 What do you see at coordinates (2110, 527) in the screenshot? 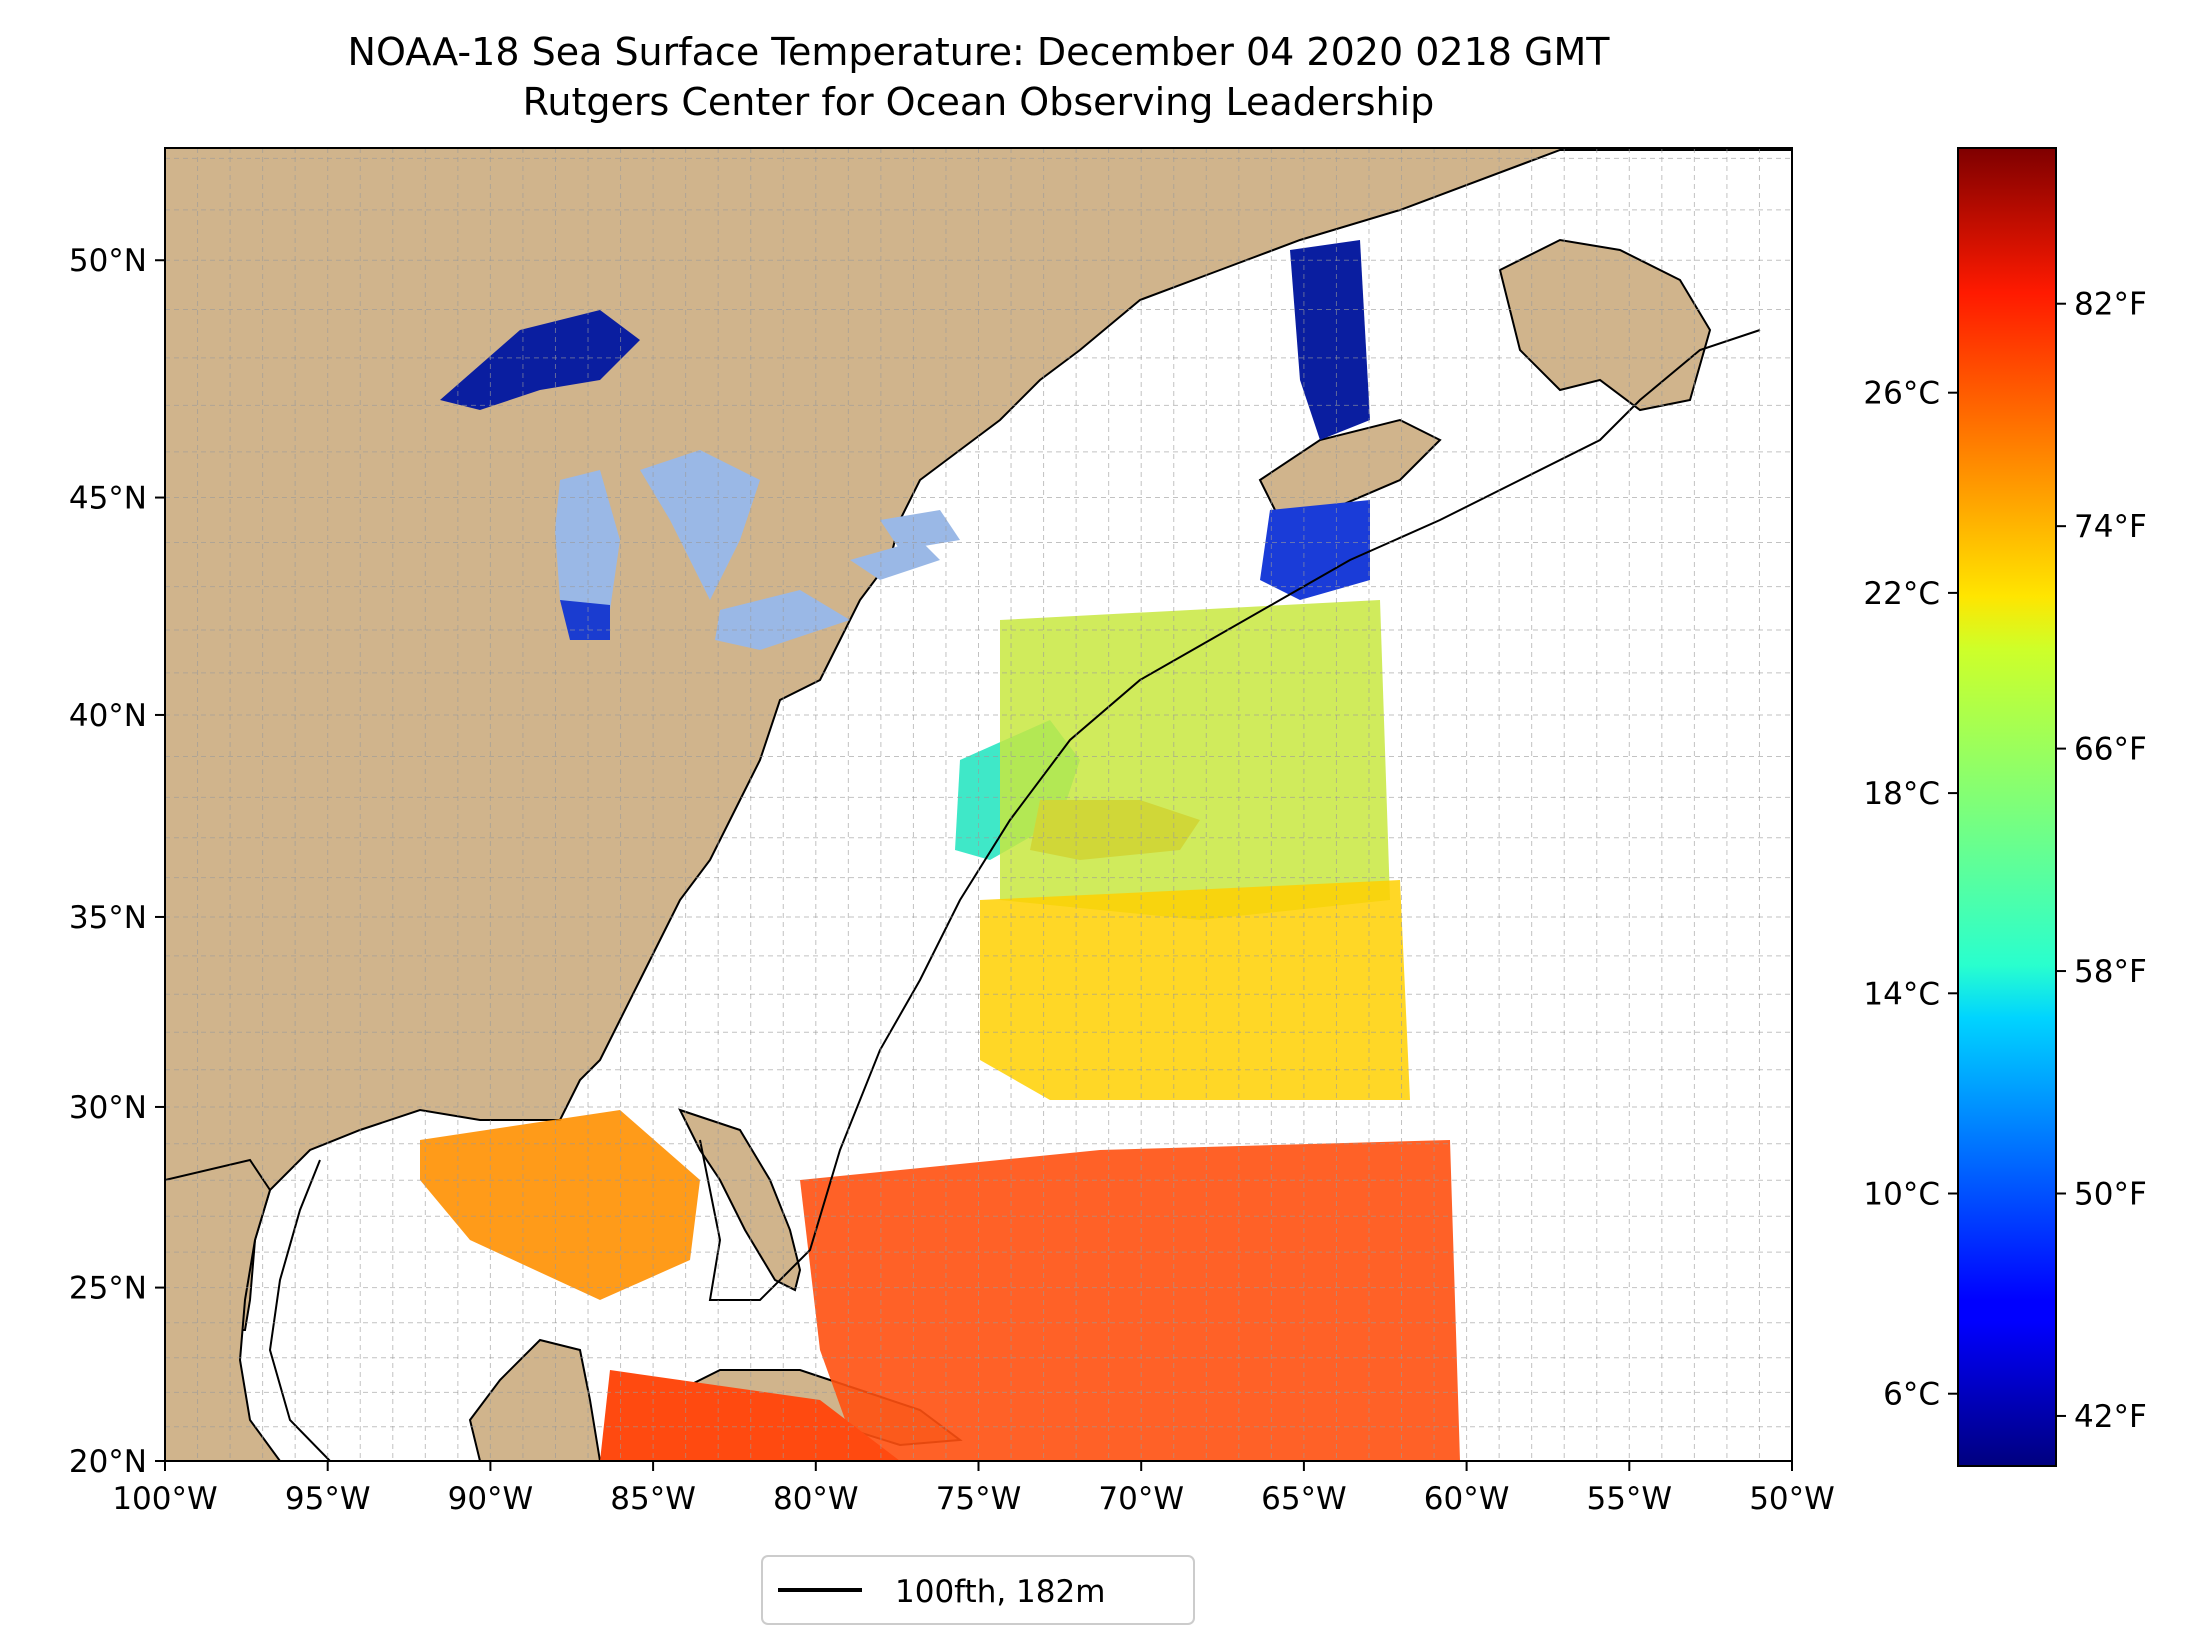
I see `fahrenheit-tick-label: 74°F` at bounding box center [2110, 527].